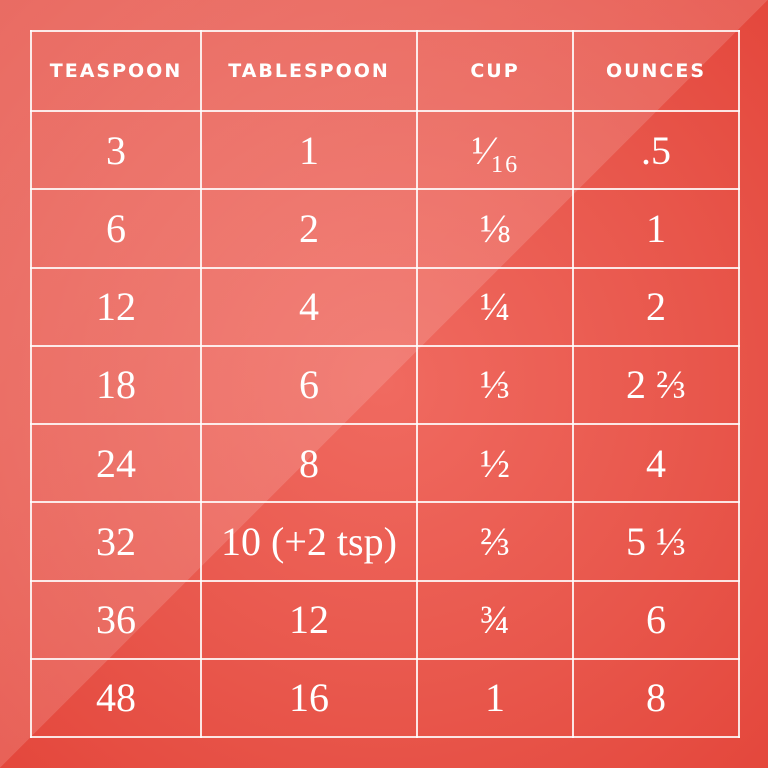 The width and height of the screenshot is (768, 768). What do you see at coordinates (309, 698) in the screenshot?
I see `table-cell: 16` at bounding box center [309, 698].